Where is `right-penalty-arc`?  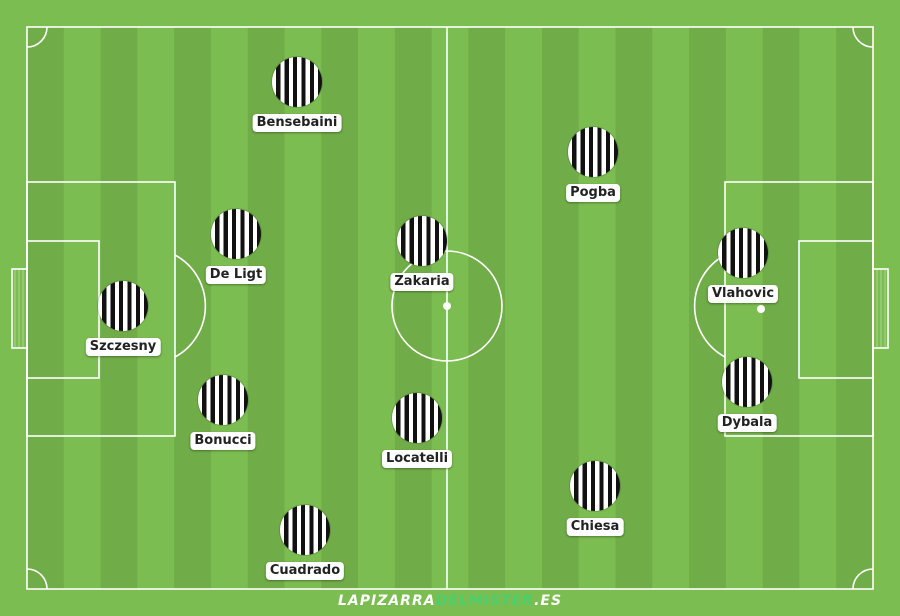
right-penalty-arc is located at coordinates (709, 306).